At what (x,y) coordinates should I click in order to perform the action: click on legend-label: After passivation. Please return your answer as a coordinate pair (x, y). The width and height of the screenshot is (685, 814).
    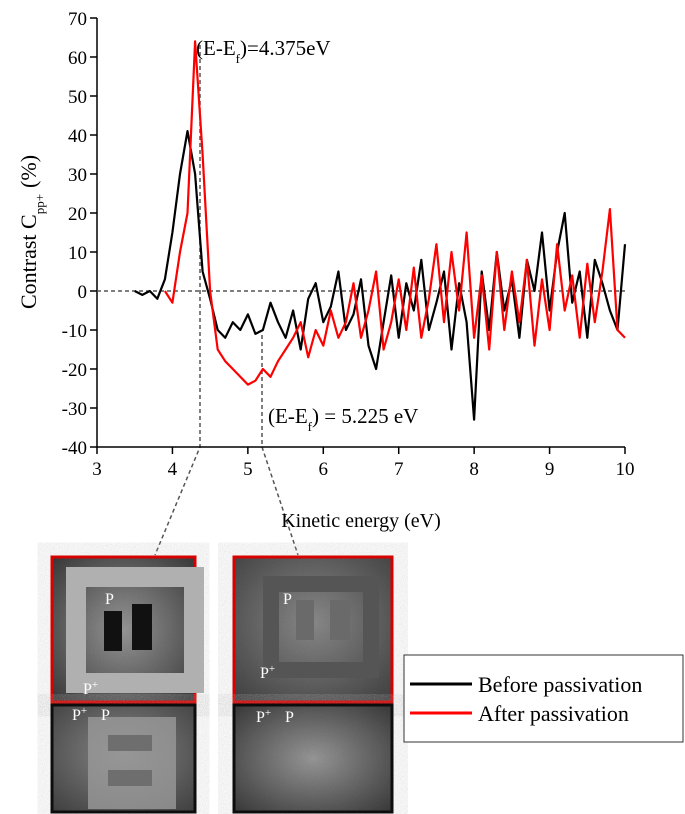
    Looking at the image, I should click on (553, 713).